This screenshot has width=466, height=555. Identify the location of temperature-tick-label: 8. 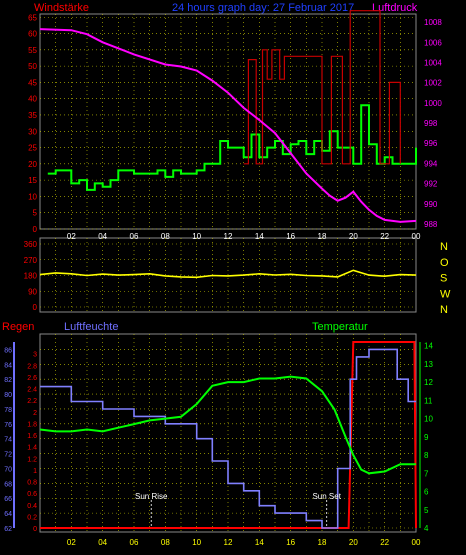
(426, 455).